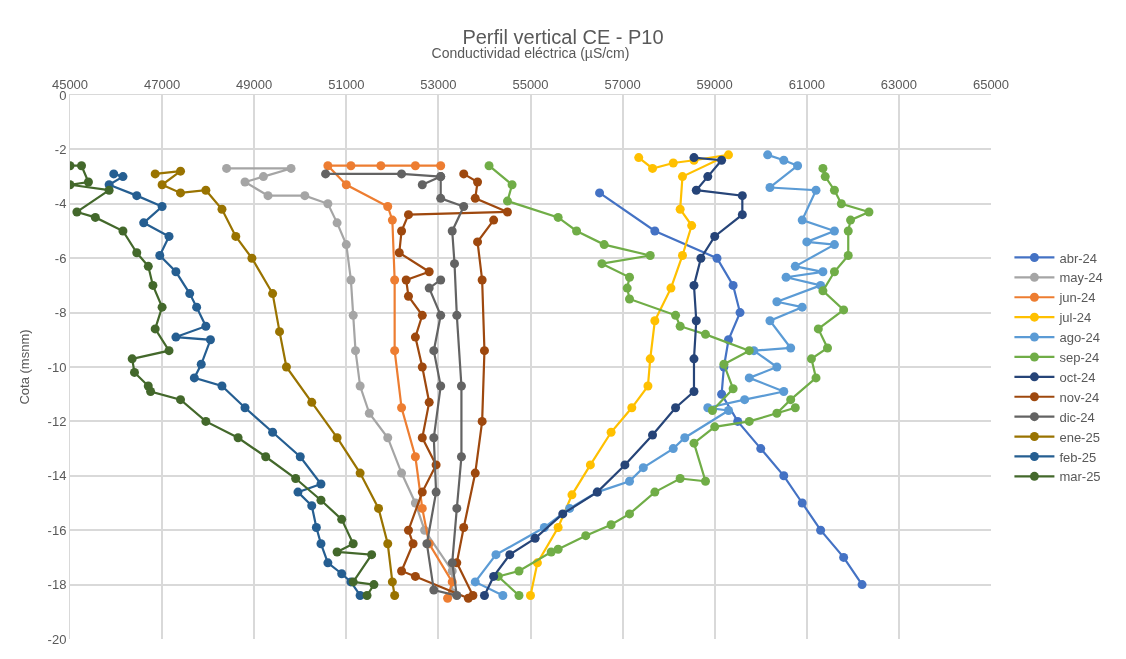 The width and height of the screenshot is (1126, 659). Describe the element at coordinates (530, 53) in the screenshot. I see `x-axis-title: Conductividad eléctrica (µS/cm)` at that location.